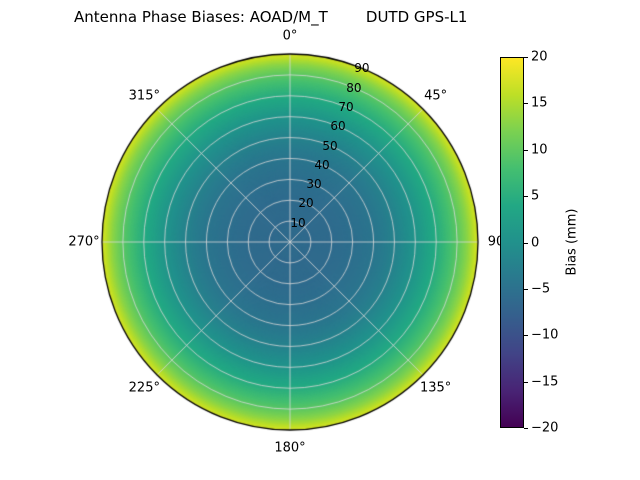  Describe the element at coordinates (512, 242) in the screenshot. I see `colorbar` at that location.